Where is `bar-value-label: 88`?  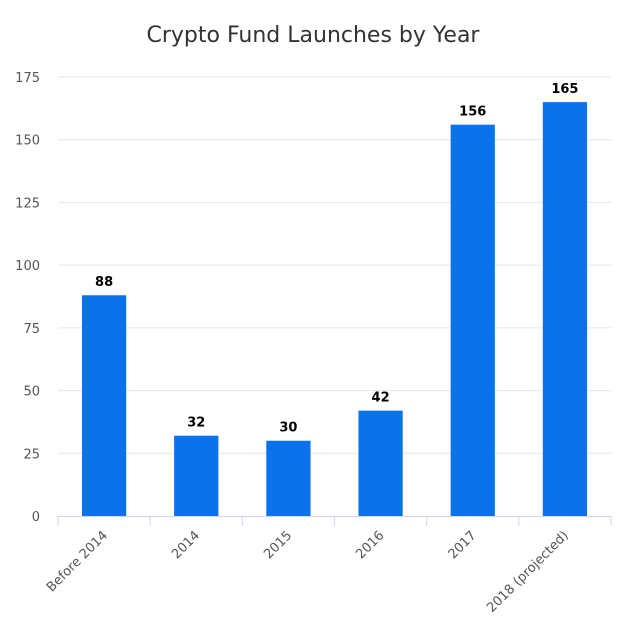
bar-value-label: 88 is located at coordinates (104, 282).